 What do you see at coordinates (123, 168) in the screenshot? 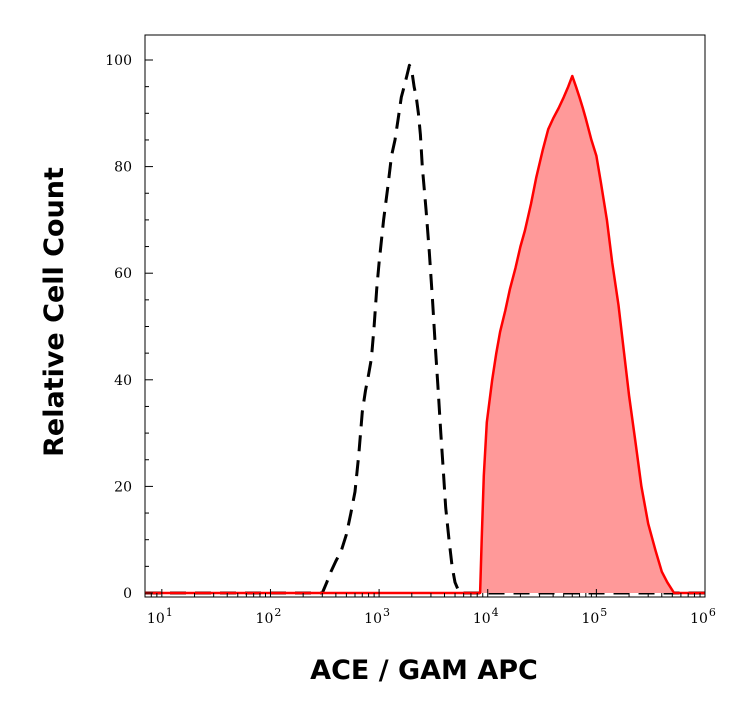
I see `y-tick-label: 80` at bounding box center [123, 168].